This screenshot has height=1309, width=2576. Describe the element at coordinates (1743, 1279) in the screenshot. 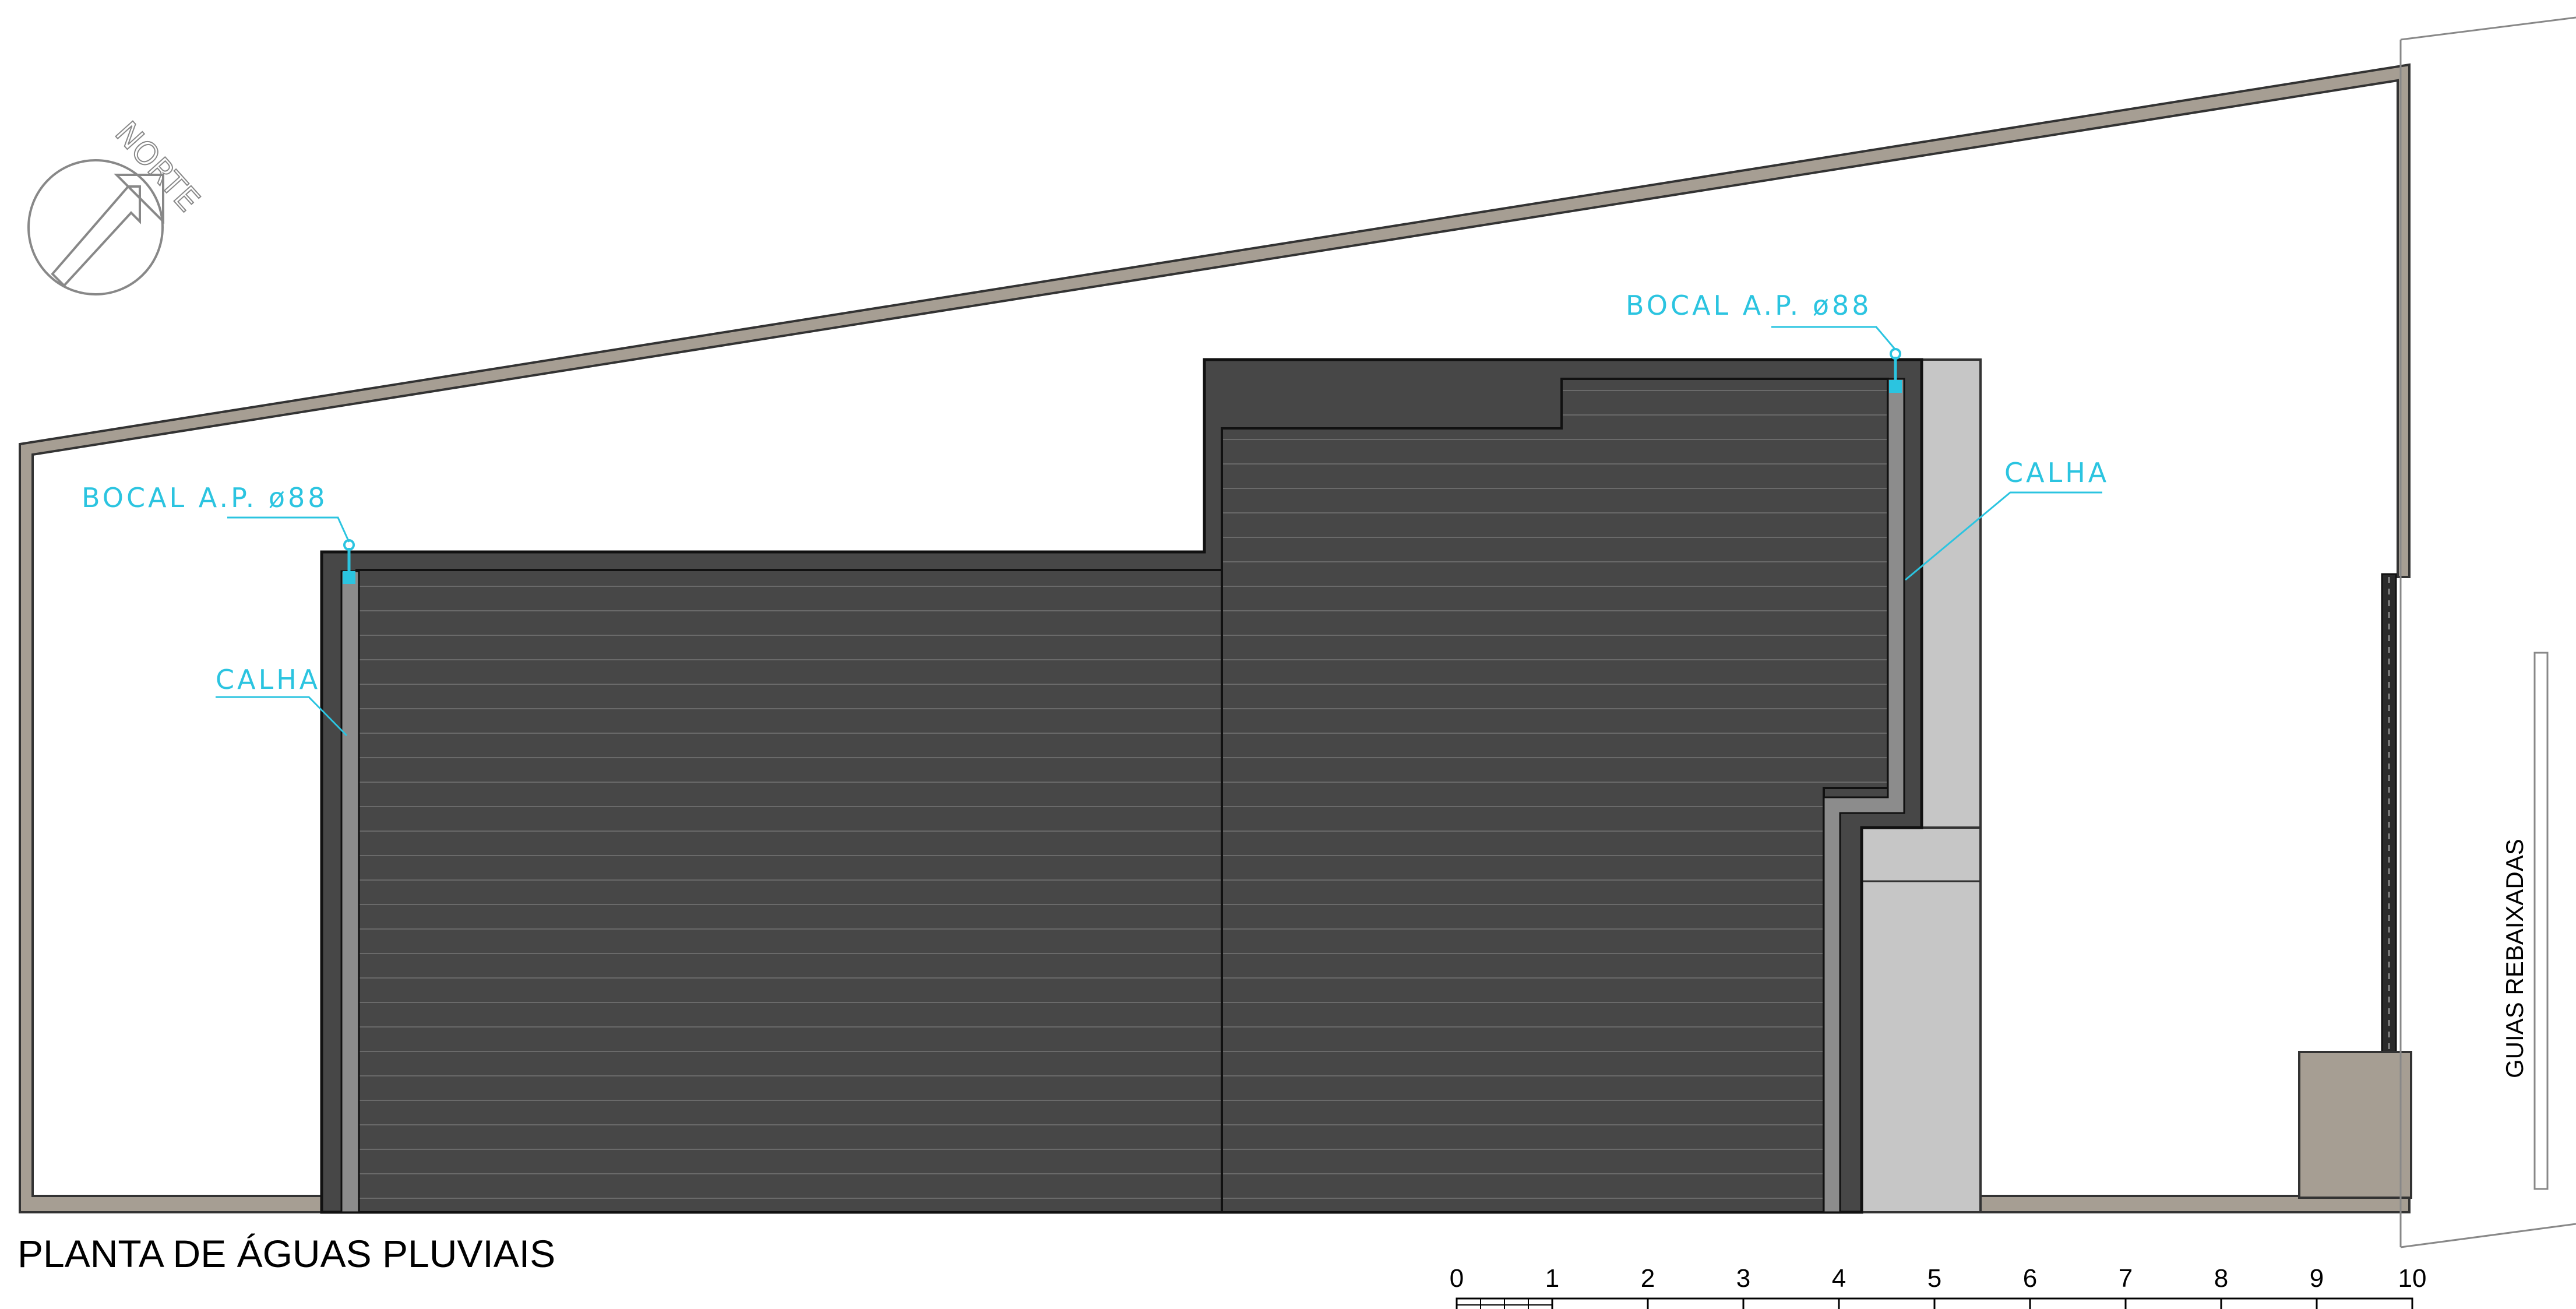

I see `scale-tick-label: 3` at that location.